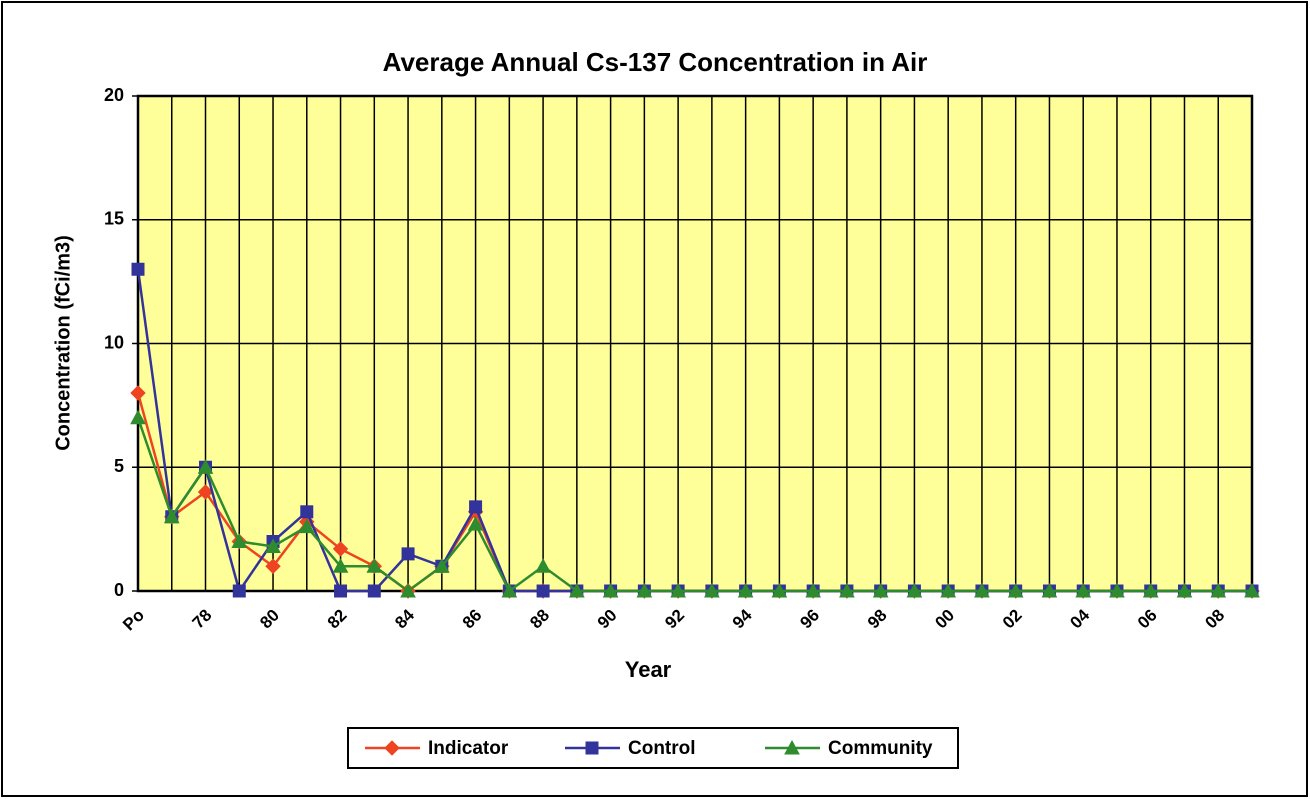 This screenshot has width=1310, height=799. What do you see at coordinates (114, 342) in the screenshot?
I see `y-tick-label: 10` at bounding box center [114, 342].